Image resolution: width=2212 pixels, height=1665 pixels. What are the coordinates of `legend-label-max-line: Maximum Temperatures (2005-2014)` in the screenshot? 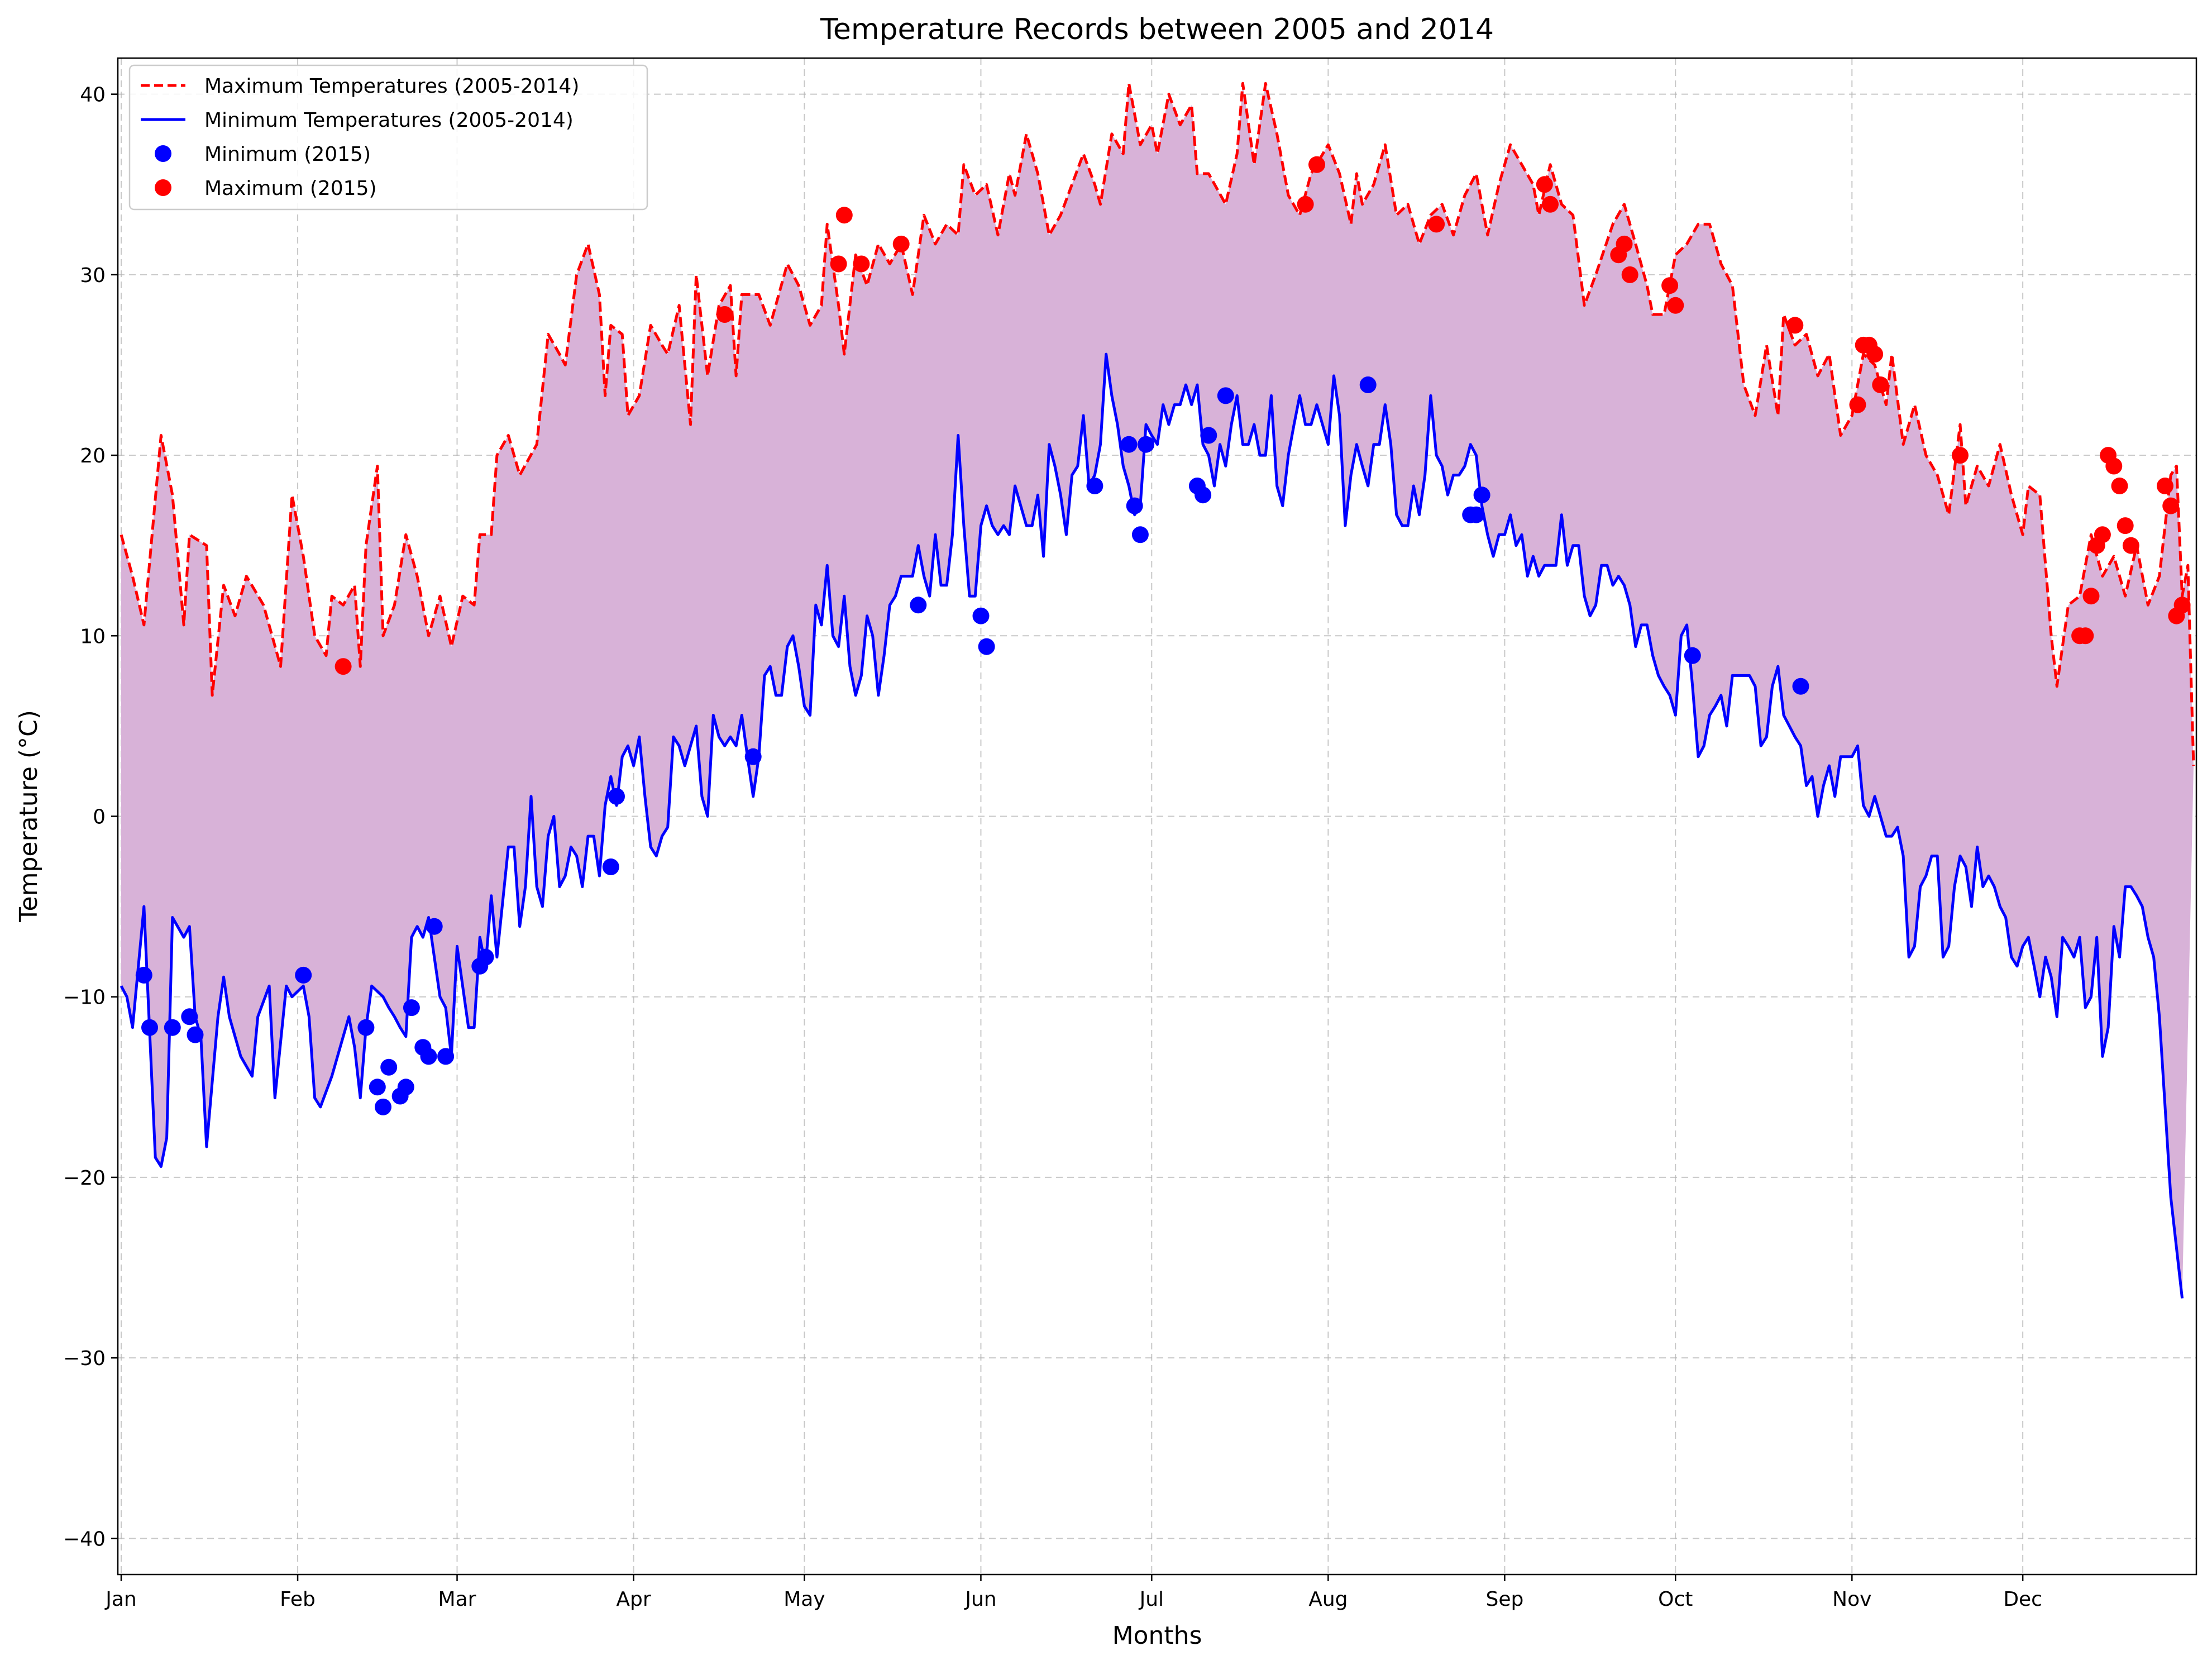 It's located at (391, 87).